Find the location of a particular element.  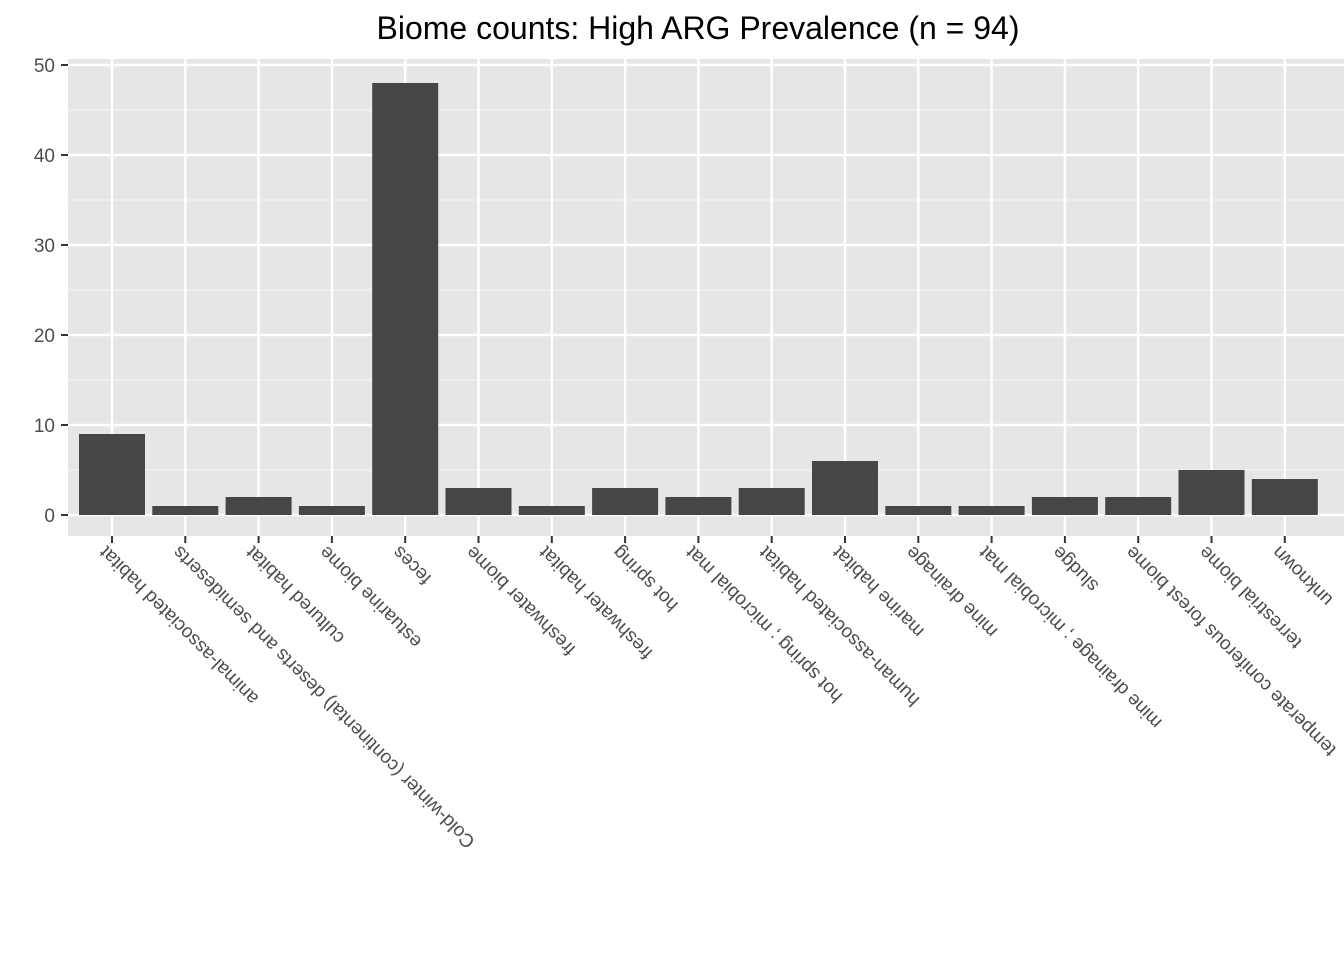

y-tick-label: 30 is located at coordinates (44, 246).